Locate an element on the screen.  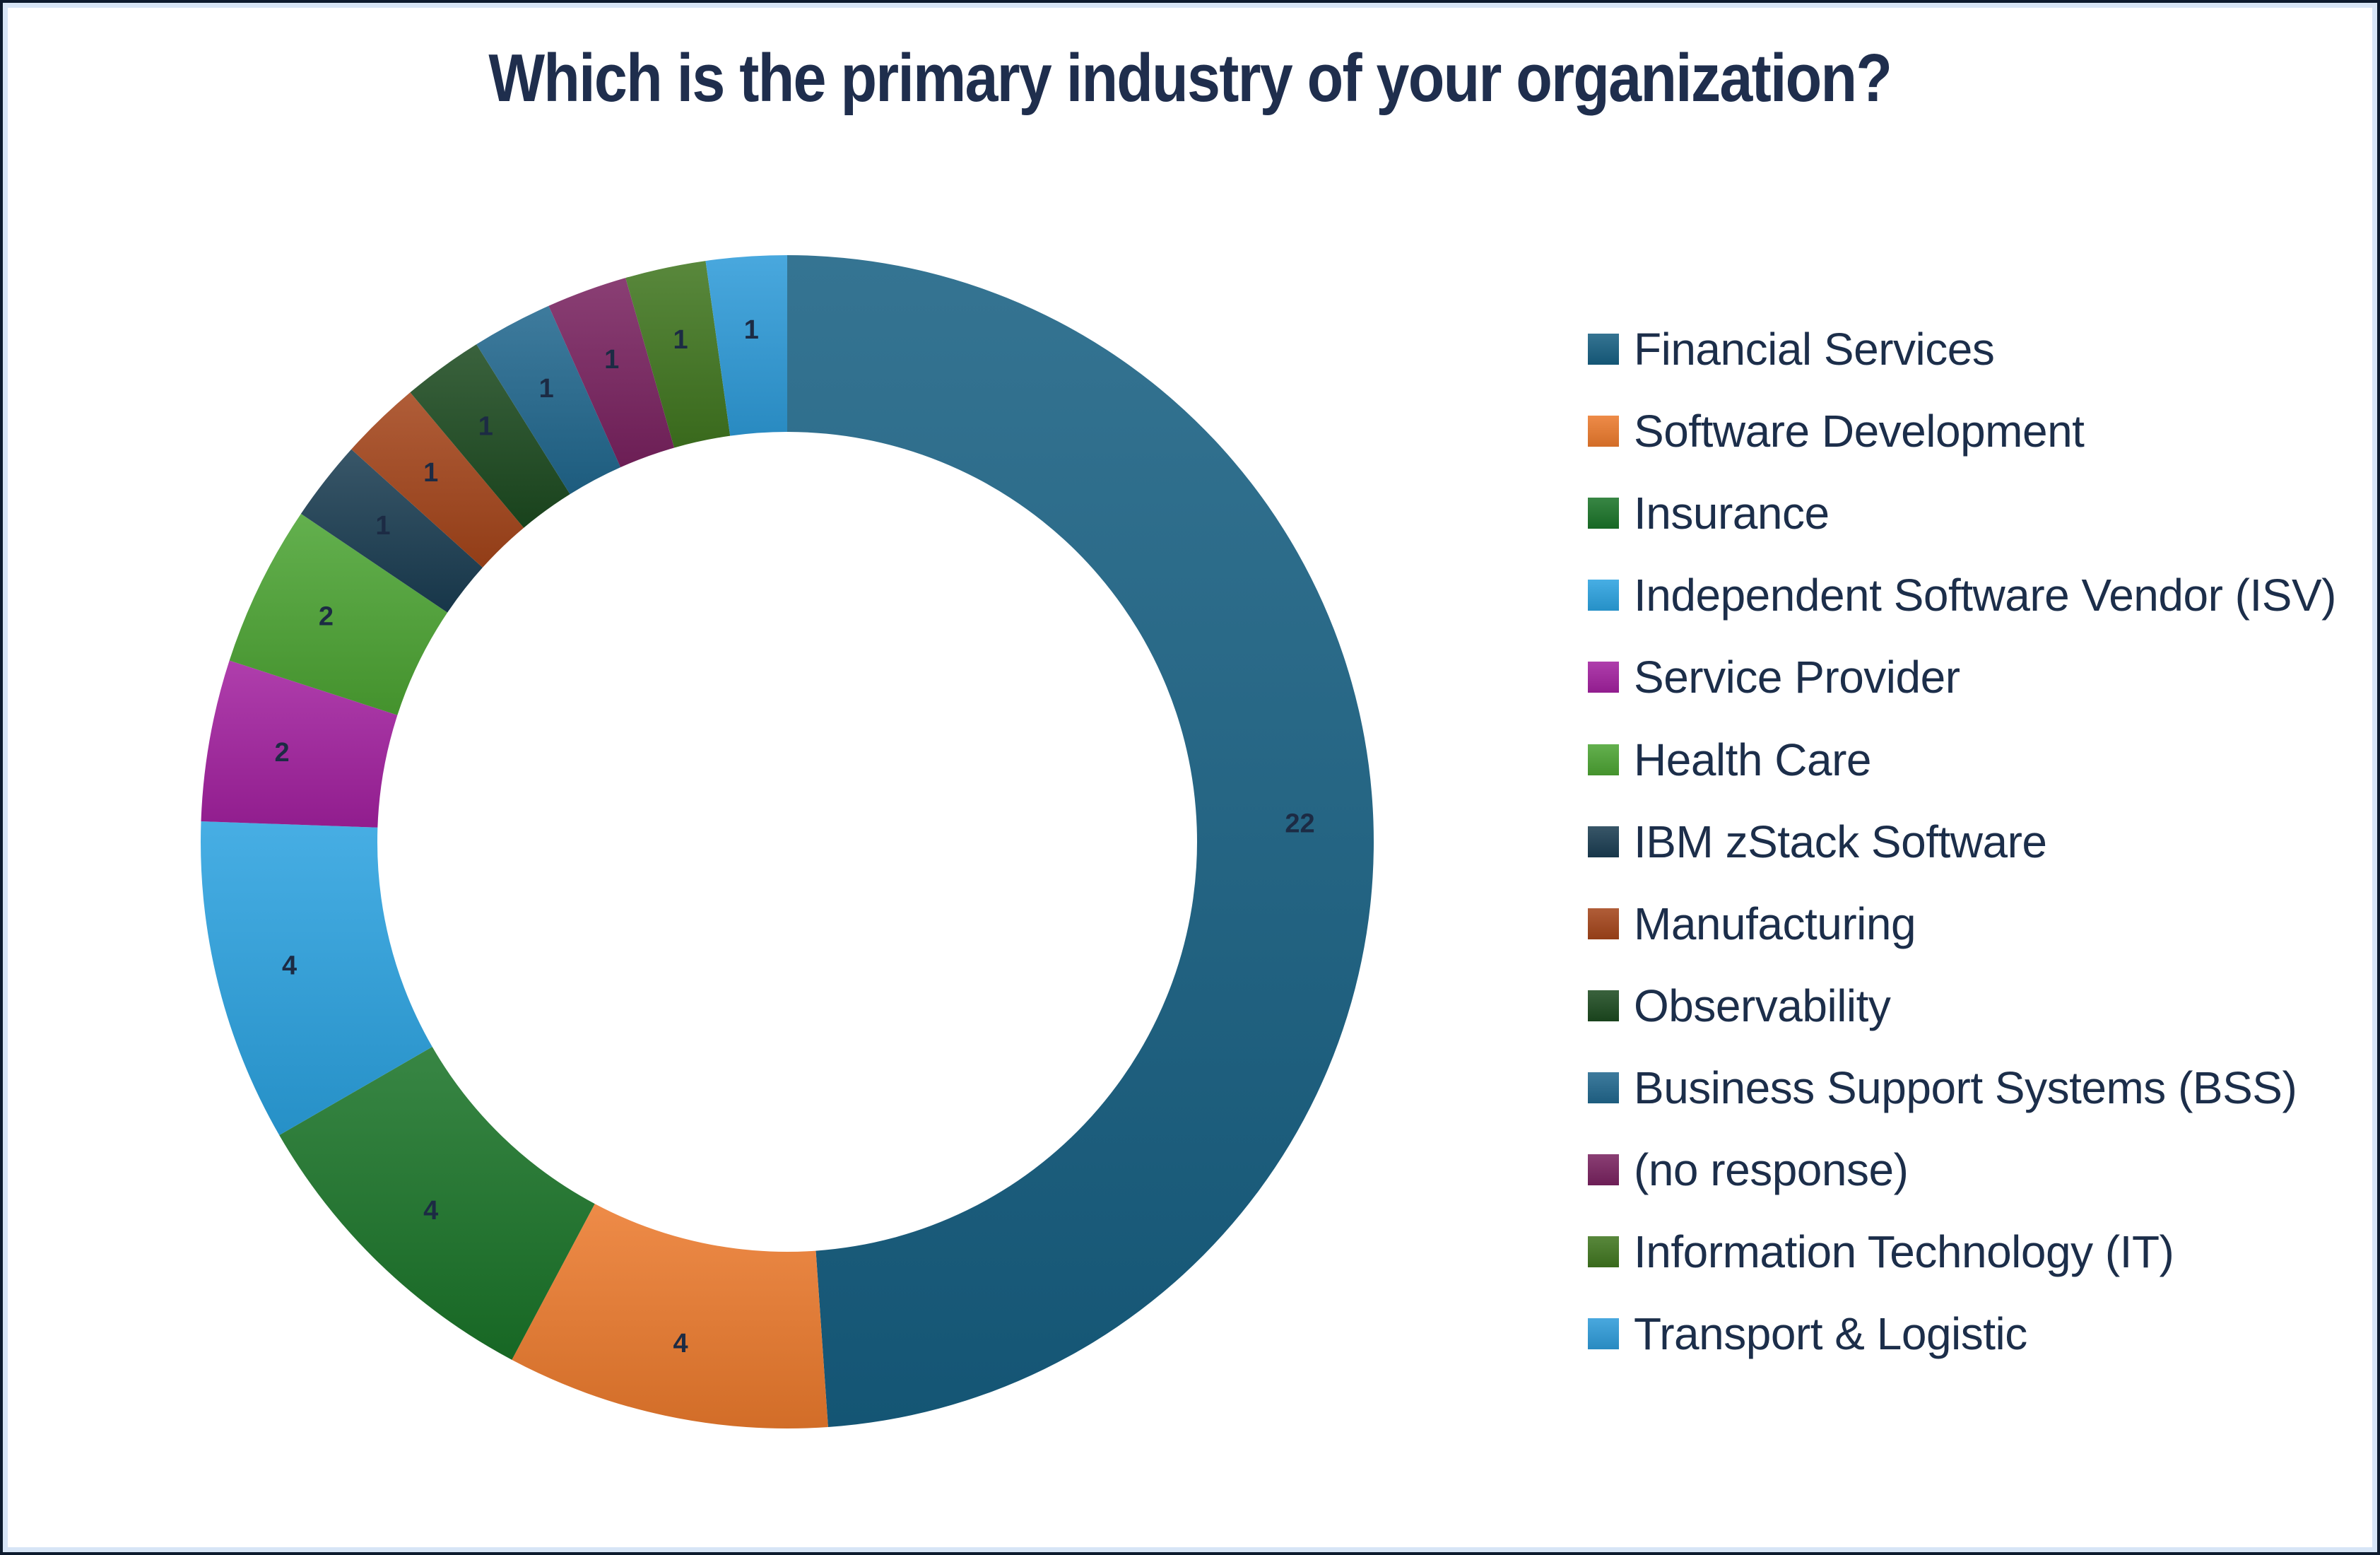
legend-label-financial-services: Financial Services is located at coordinates (1815, 349).